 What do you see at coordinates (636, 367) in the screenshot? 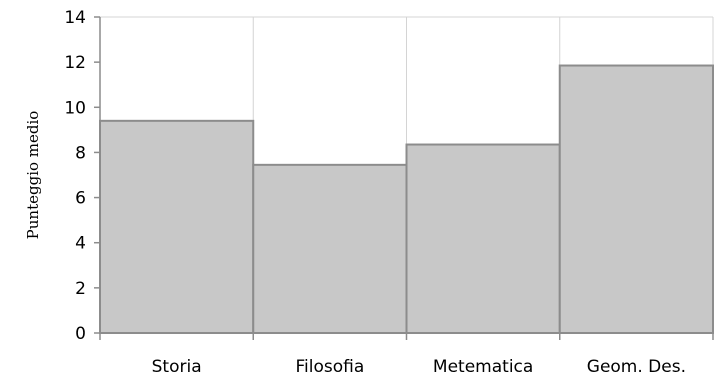
I see `x-tick-label: Geom. Des.` at bounding box center [636, 367].